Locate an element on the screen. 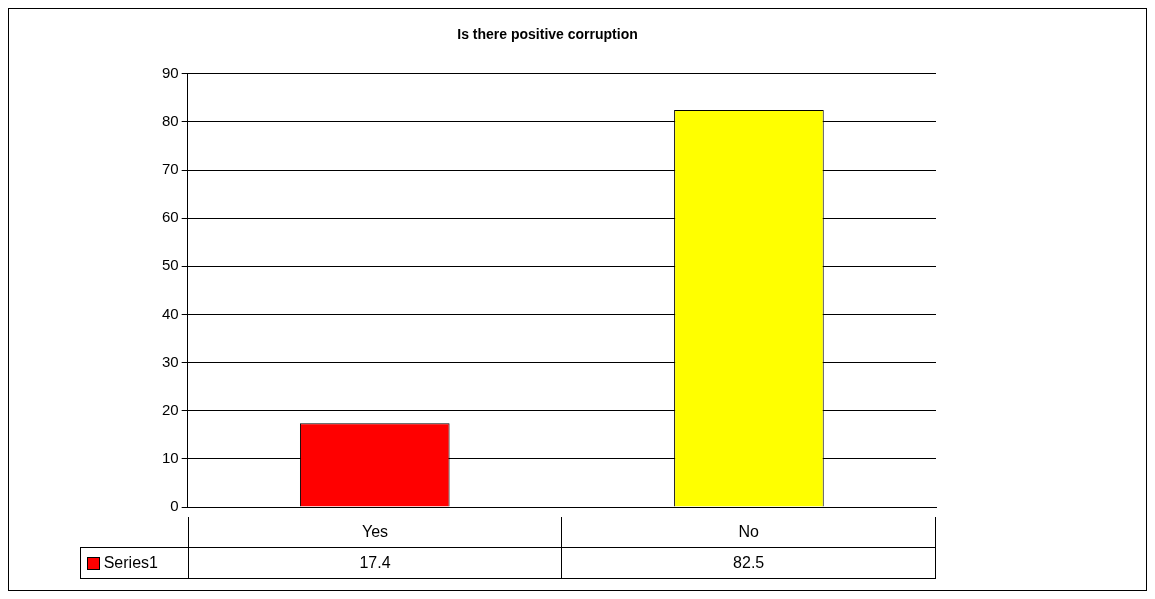  y-tick-label: 0 is located at coordinates (174, 506).